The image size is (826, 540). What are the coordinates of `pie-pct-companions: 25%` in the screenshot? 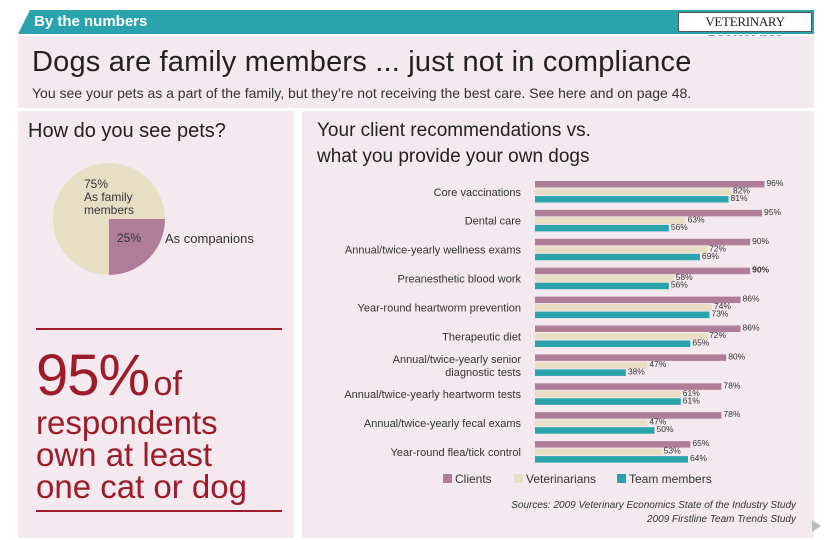 It's located at (129, 238).